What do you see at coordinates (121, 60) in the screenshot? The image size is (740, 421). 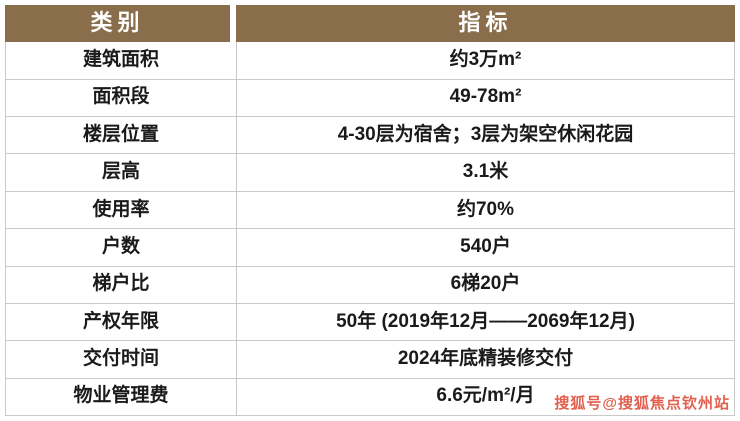 I see `row-category: 建筑面积` at bounding box center [121, 60].